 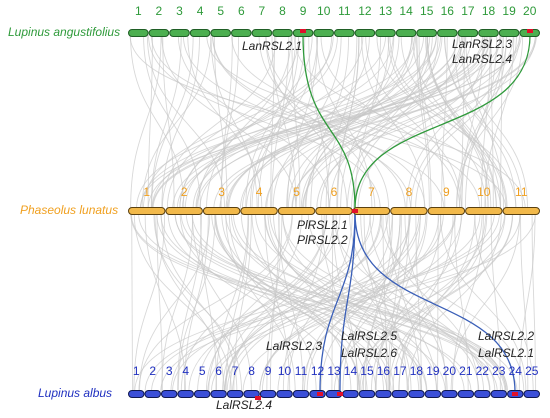 What do you see at coordinates (294, 346) in the screenshot?
I see `gene-label: LalRSL2.3` at bounding box center [294, 346].